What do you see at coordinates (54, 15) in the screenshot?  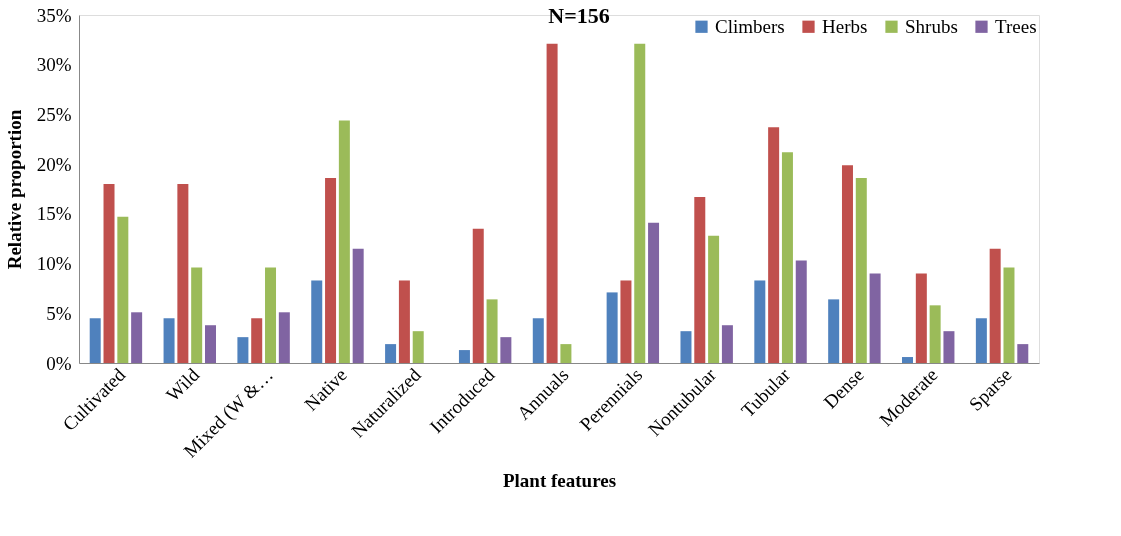 I see `y-tick-label: 35%` at bounding box center [54, 15].